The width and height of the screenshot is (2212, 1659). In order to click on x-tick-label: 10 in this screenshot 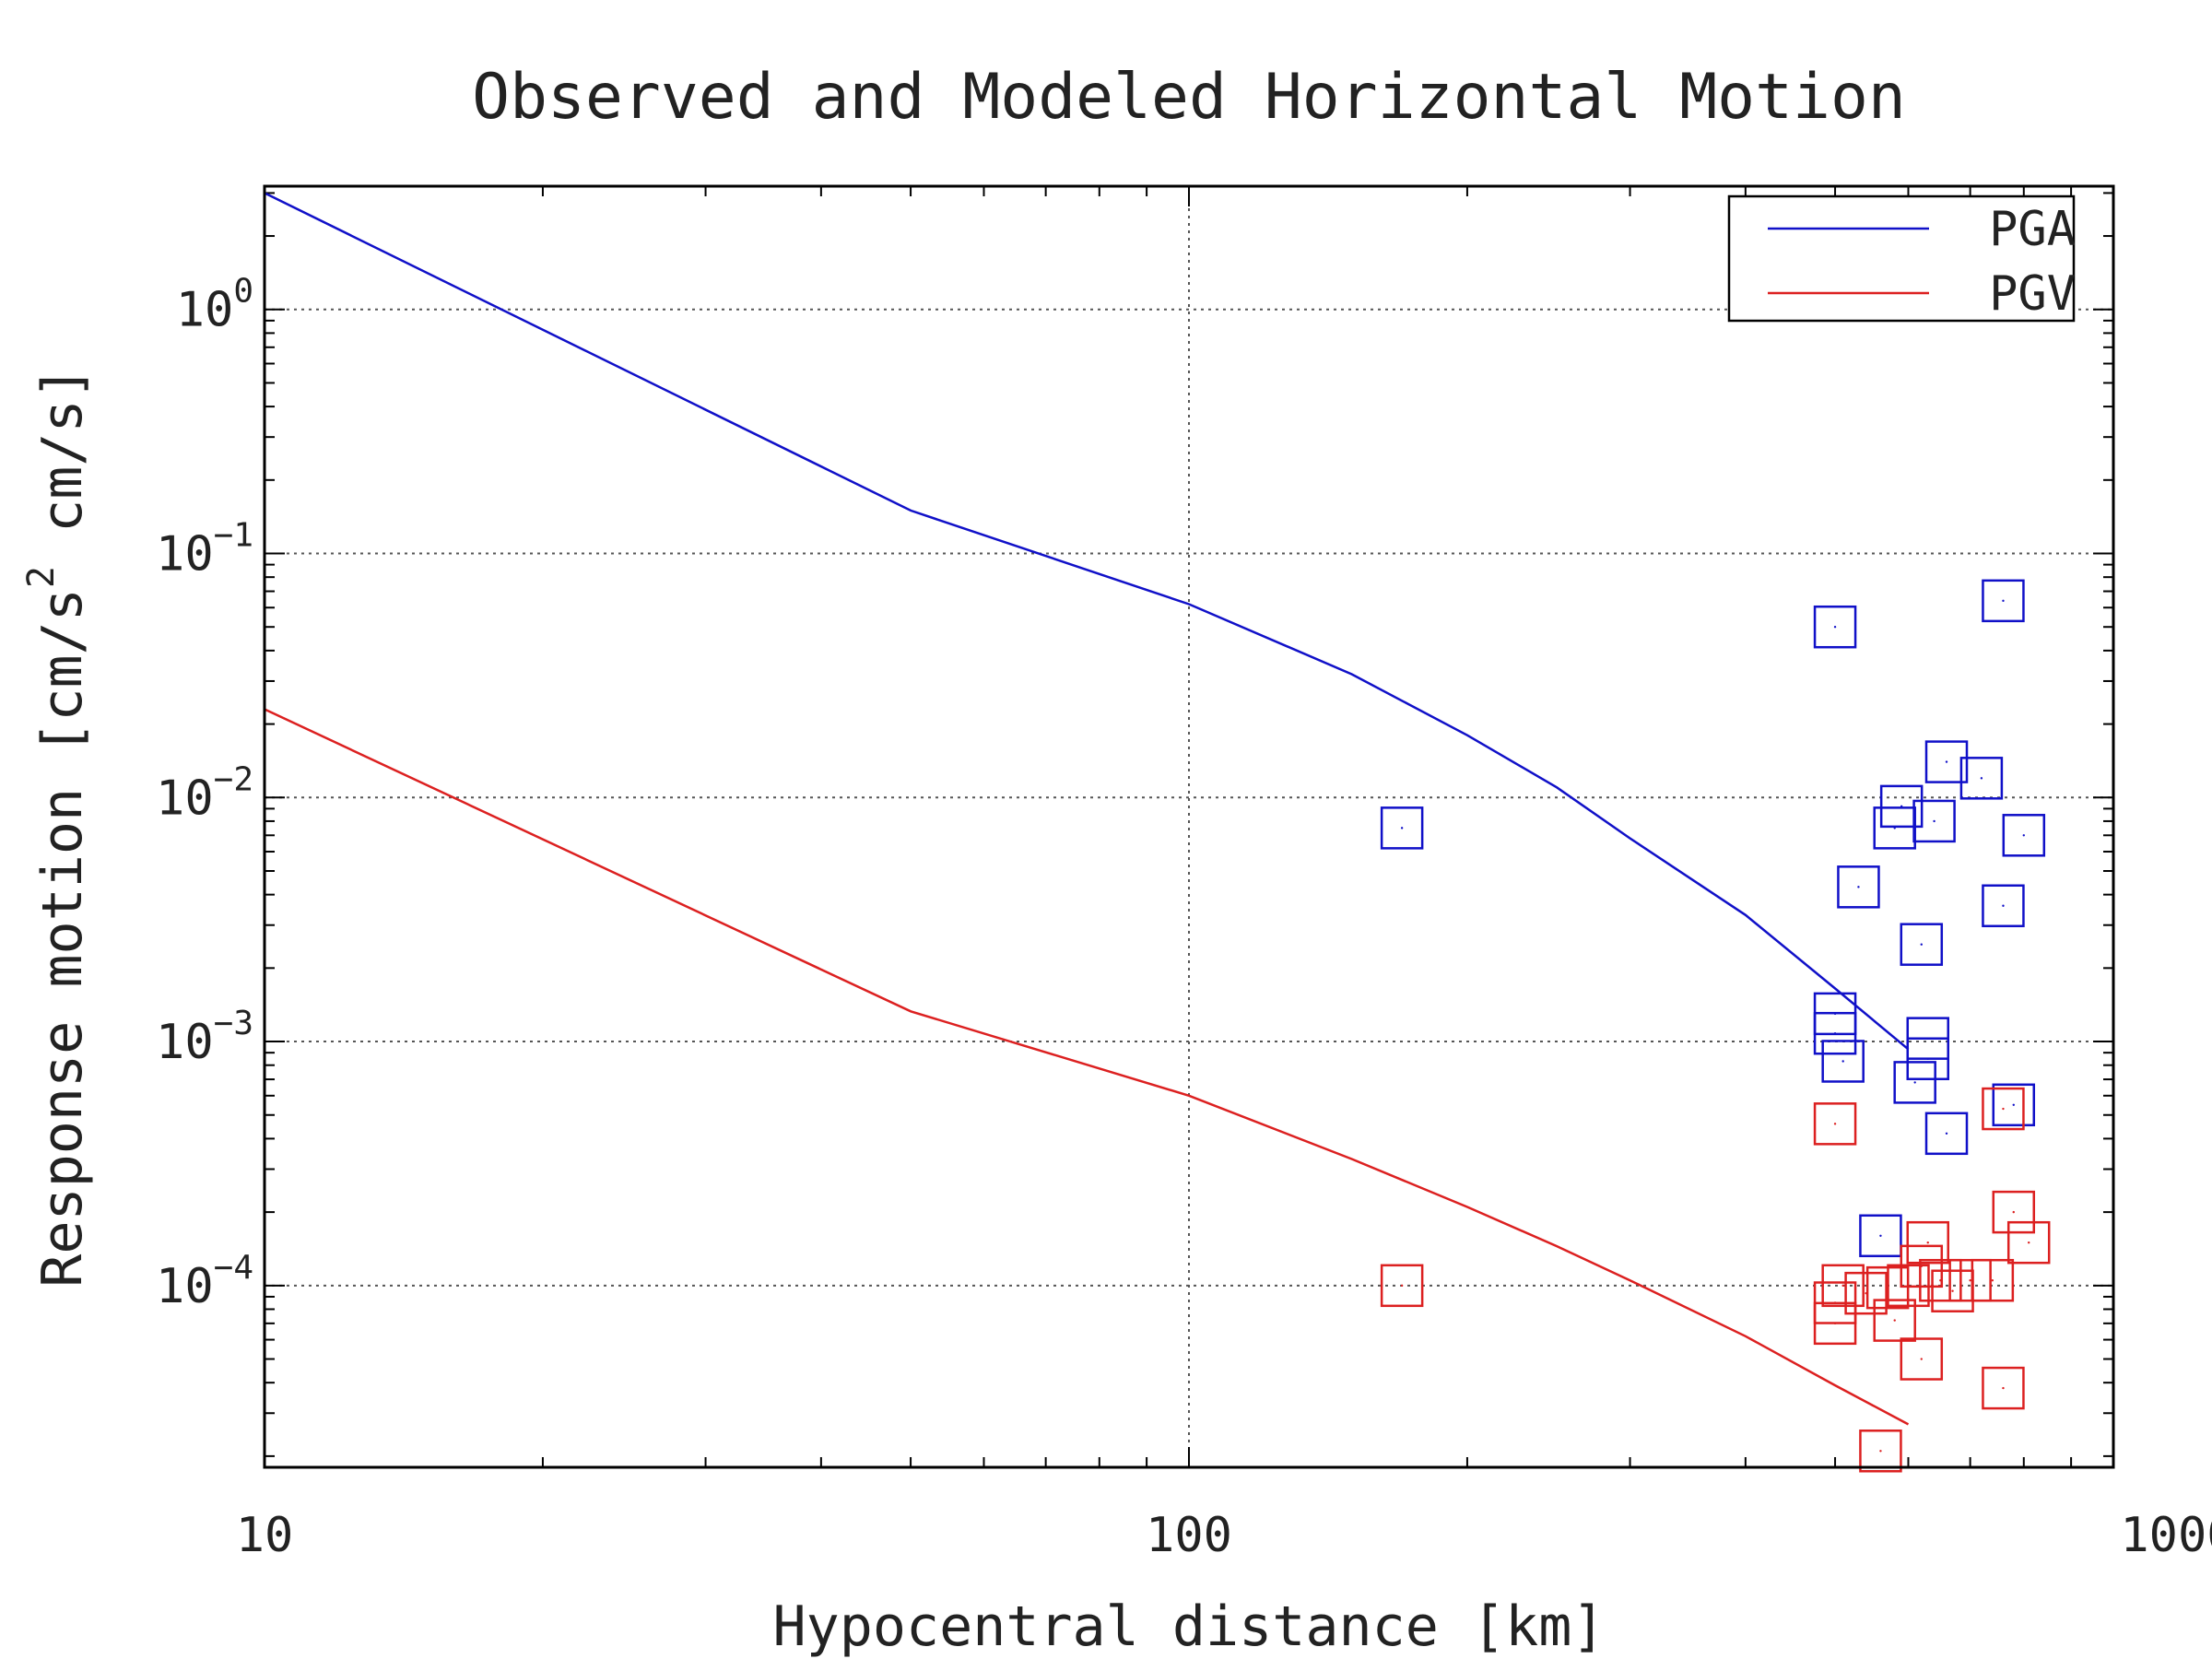, I will do `click(265, 1535)`.